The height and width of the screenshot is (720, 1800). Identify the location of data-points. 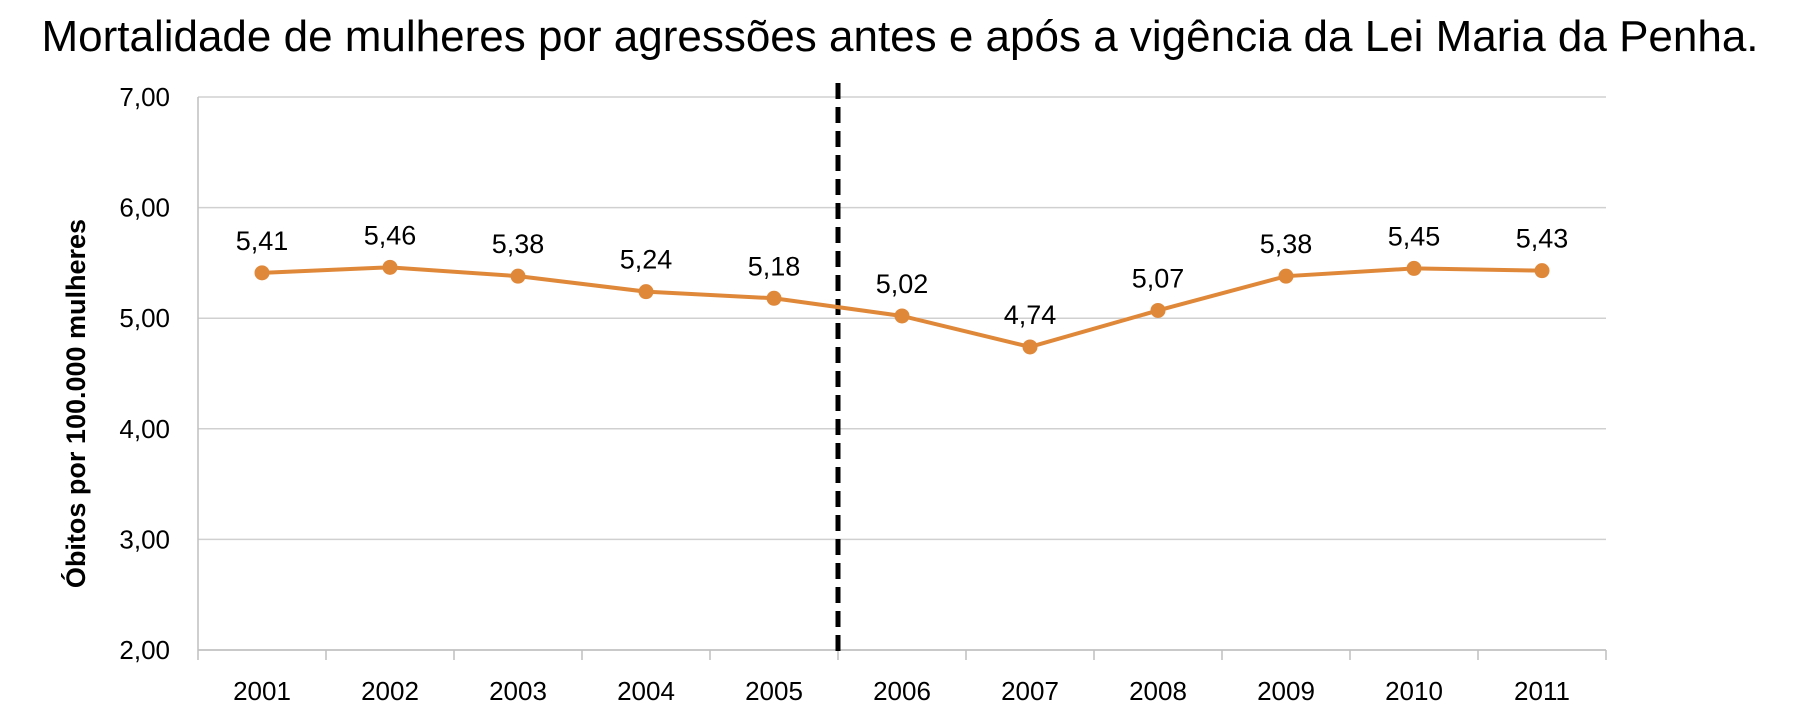
(902, 307).